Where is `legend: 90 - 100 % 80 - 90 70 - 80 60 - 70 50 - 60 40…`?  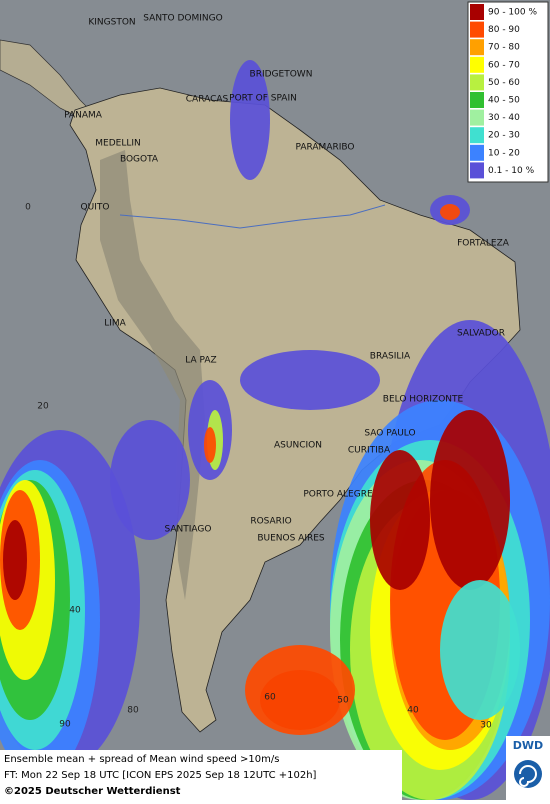
legend: 90 - 100 % 80 - 90 70 - 80 60 - 70 50 - 60 40… is located at coordinates (508, 92).